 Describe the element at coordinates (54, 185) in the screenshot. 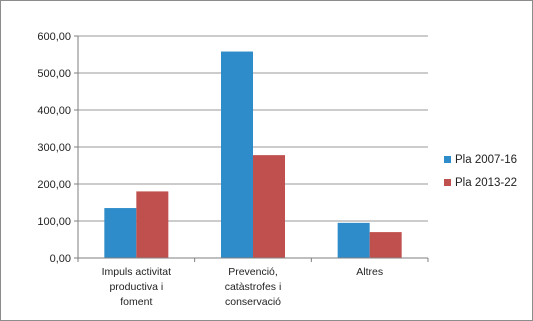

I see `y-tick-label: 200,00` at that location.